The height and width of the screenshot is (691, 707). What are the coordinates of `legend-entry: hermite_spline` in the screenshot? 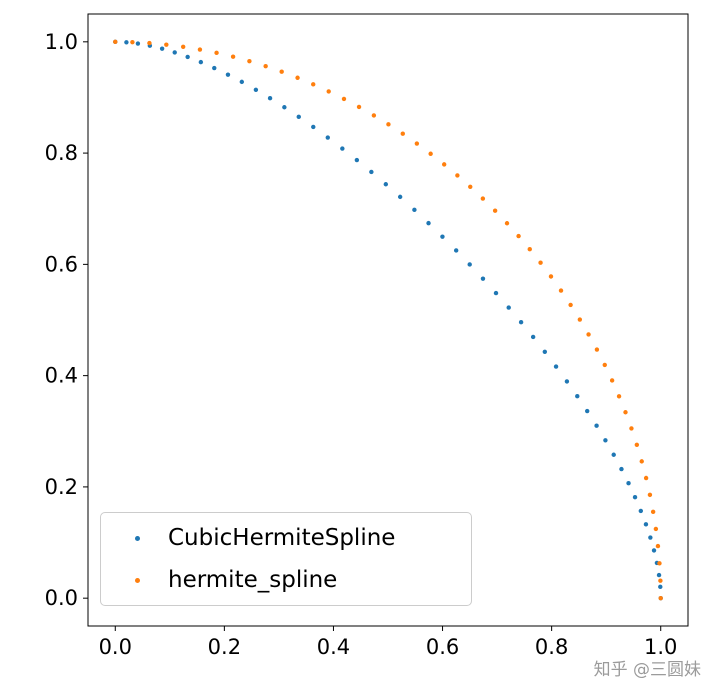 It's located at (297, 580).